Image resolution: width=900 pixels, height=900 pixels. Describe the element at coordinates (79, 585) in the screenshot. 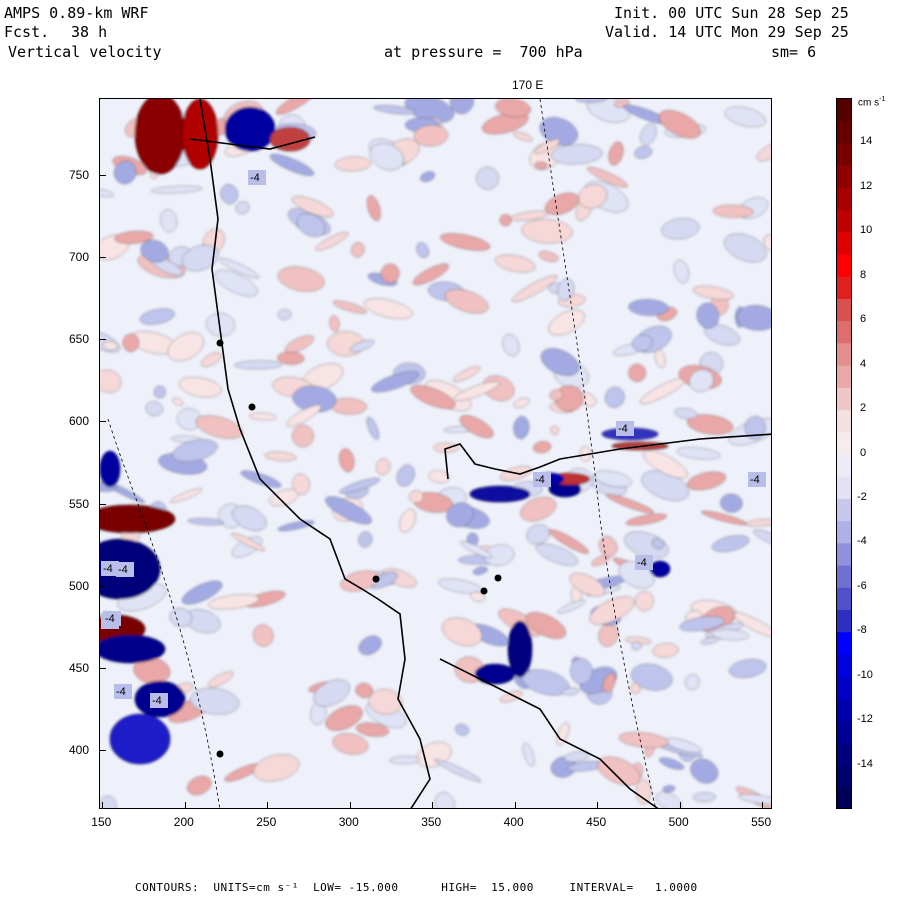

I see `y-tick-label: 500` at that location.